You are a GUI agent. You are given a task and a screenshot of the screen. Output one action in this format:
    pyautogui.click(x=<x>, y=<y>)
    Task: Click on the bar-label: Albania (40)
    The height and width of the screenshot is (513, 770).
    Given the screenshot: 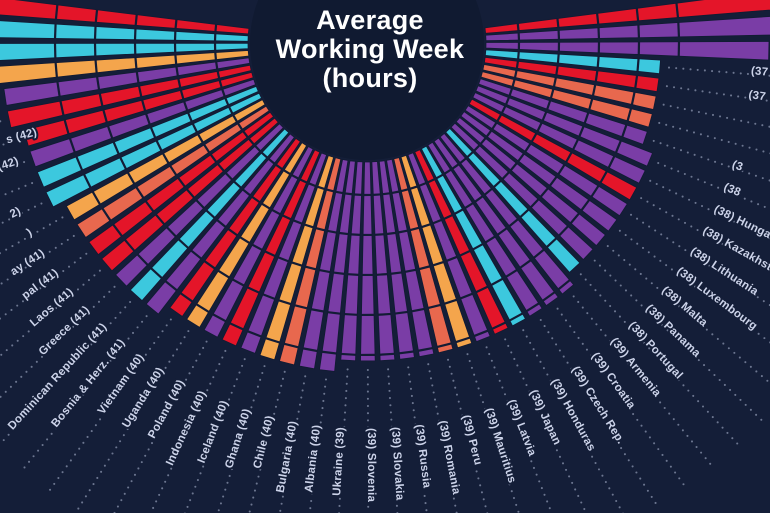 What is the action you would take?
    pyautogui.click(x=313, y=458)
    